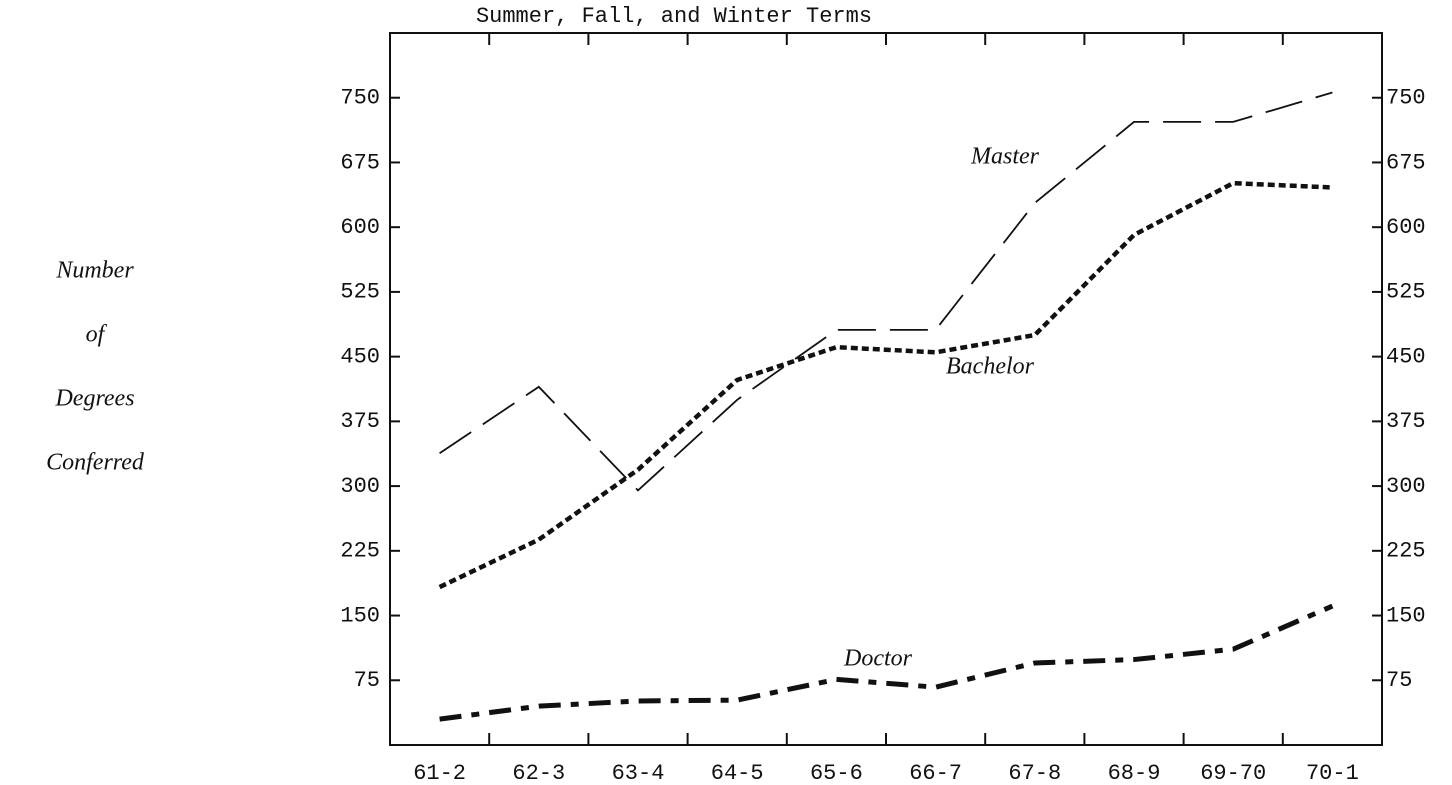 This screenshot has height=785, width=1452. What do you see at coordinates (360, 356) in the screenshot?
I see `y-tick-label: 450` at bounding box center [360, 356].